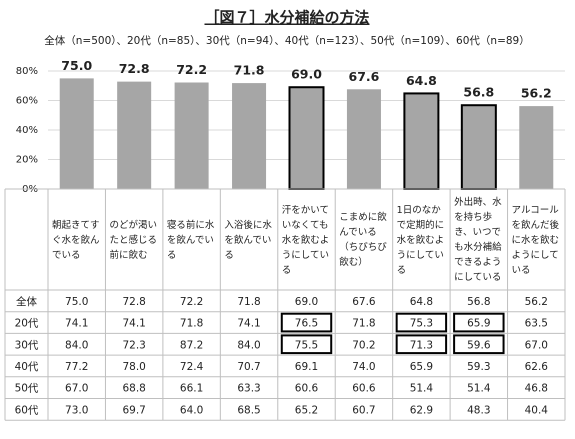 The image size is (575, 439). I want to click on table-cell: 67.6, so click(364, 302).